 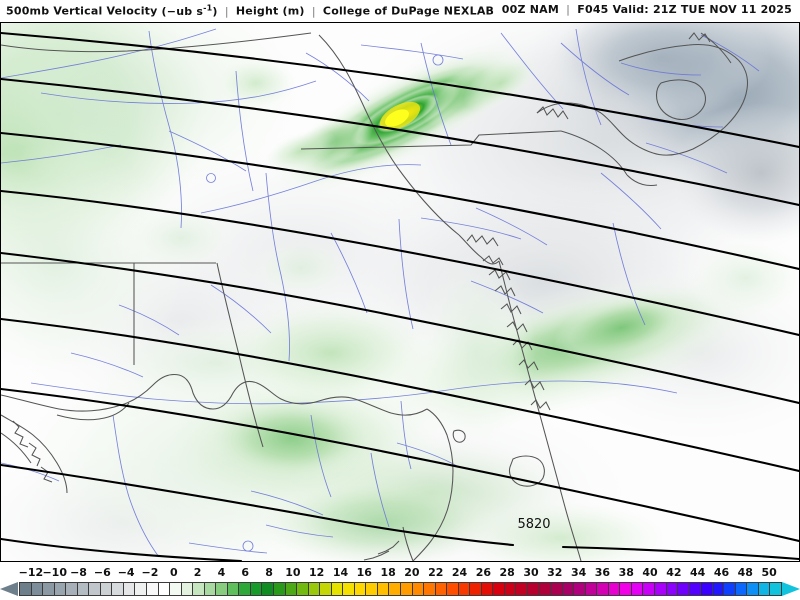 What do you see at coordinates (388, 572) in the screenshot?
I see `colorbar-tick-label: 18` at bounding box center [388, 572].